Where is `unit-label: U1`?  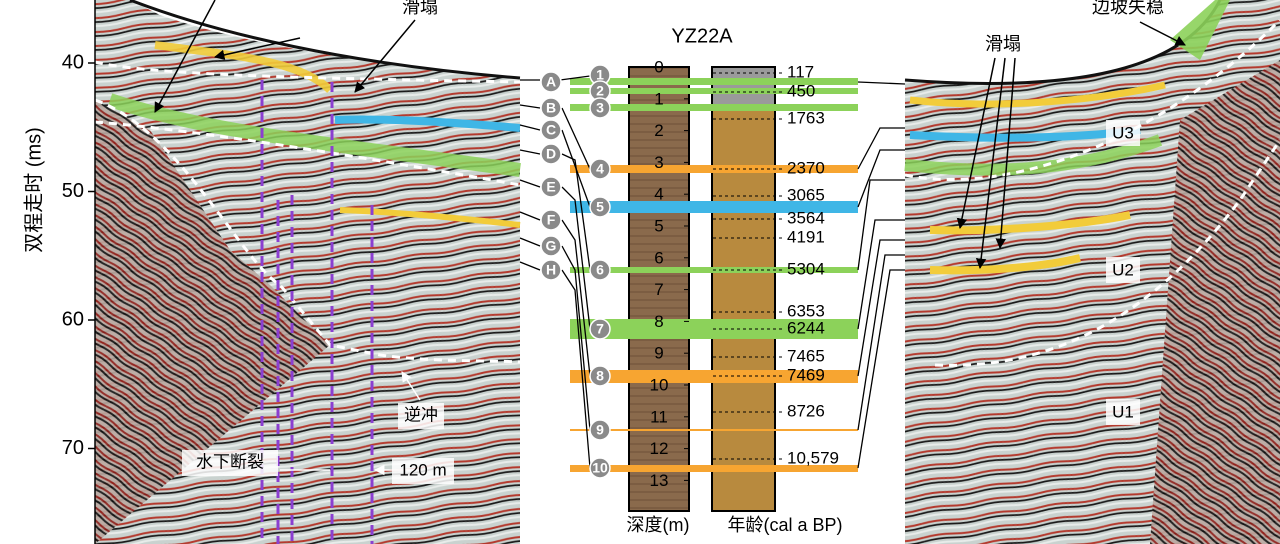
unit-label: U1 is located at coordinates (1123, 411).